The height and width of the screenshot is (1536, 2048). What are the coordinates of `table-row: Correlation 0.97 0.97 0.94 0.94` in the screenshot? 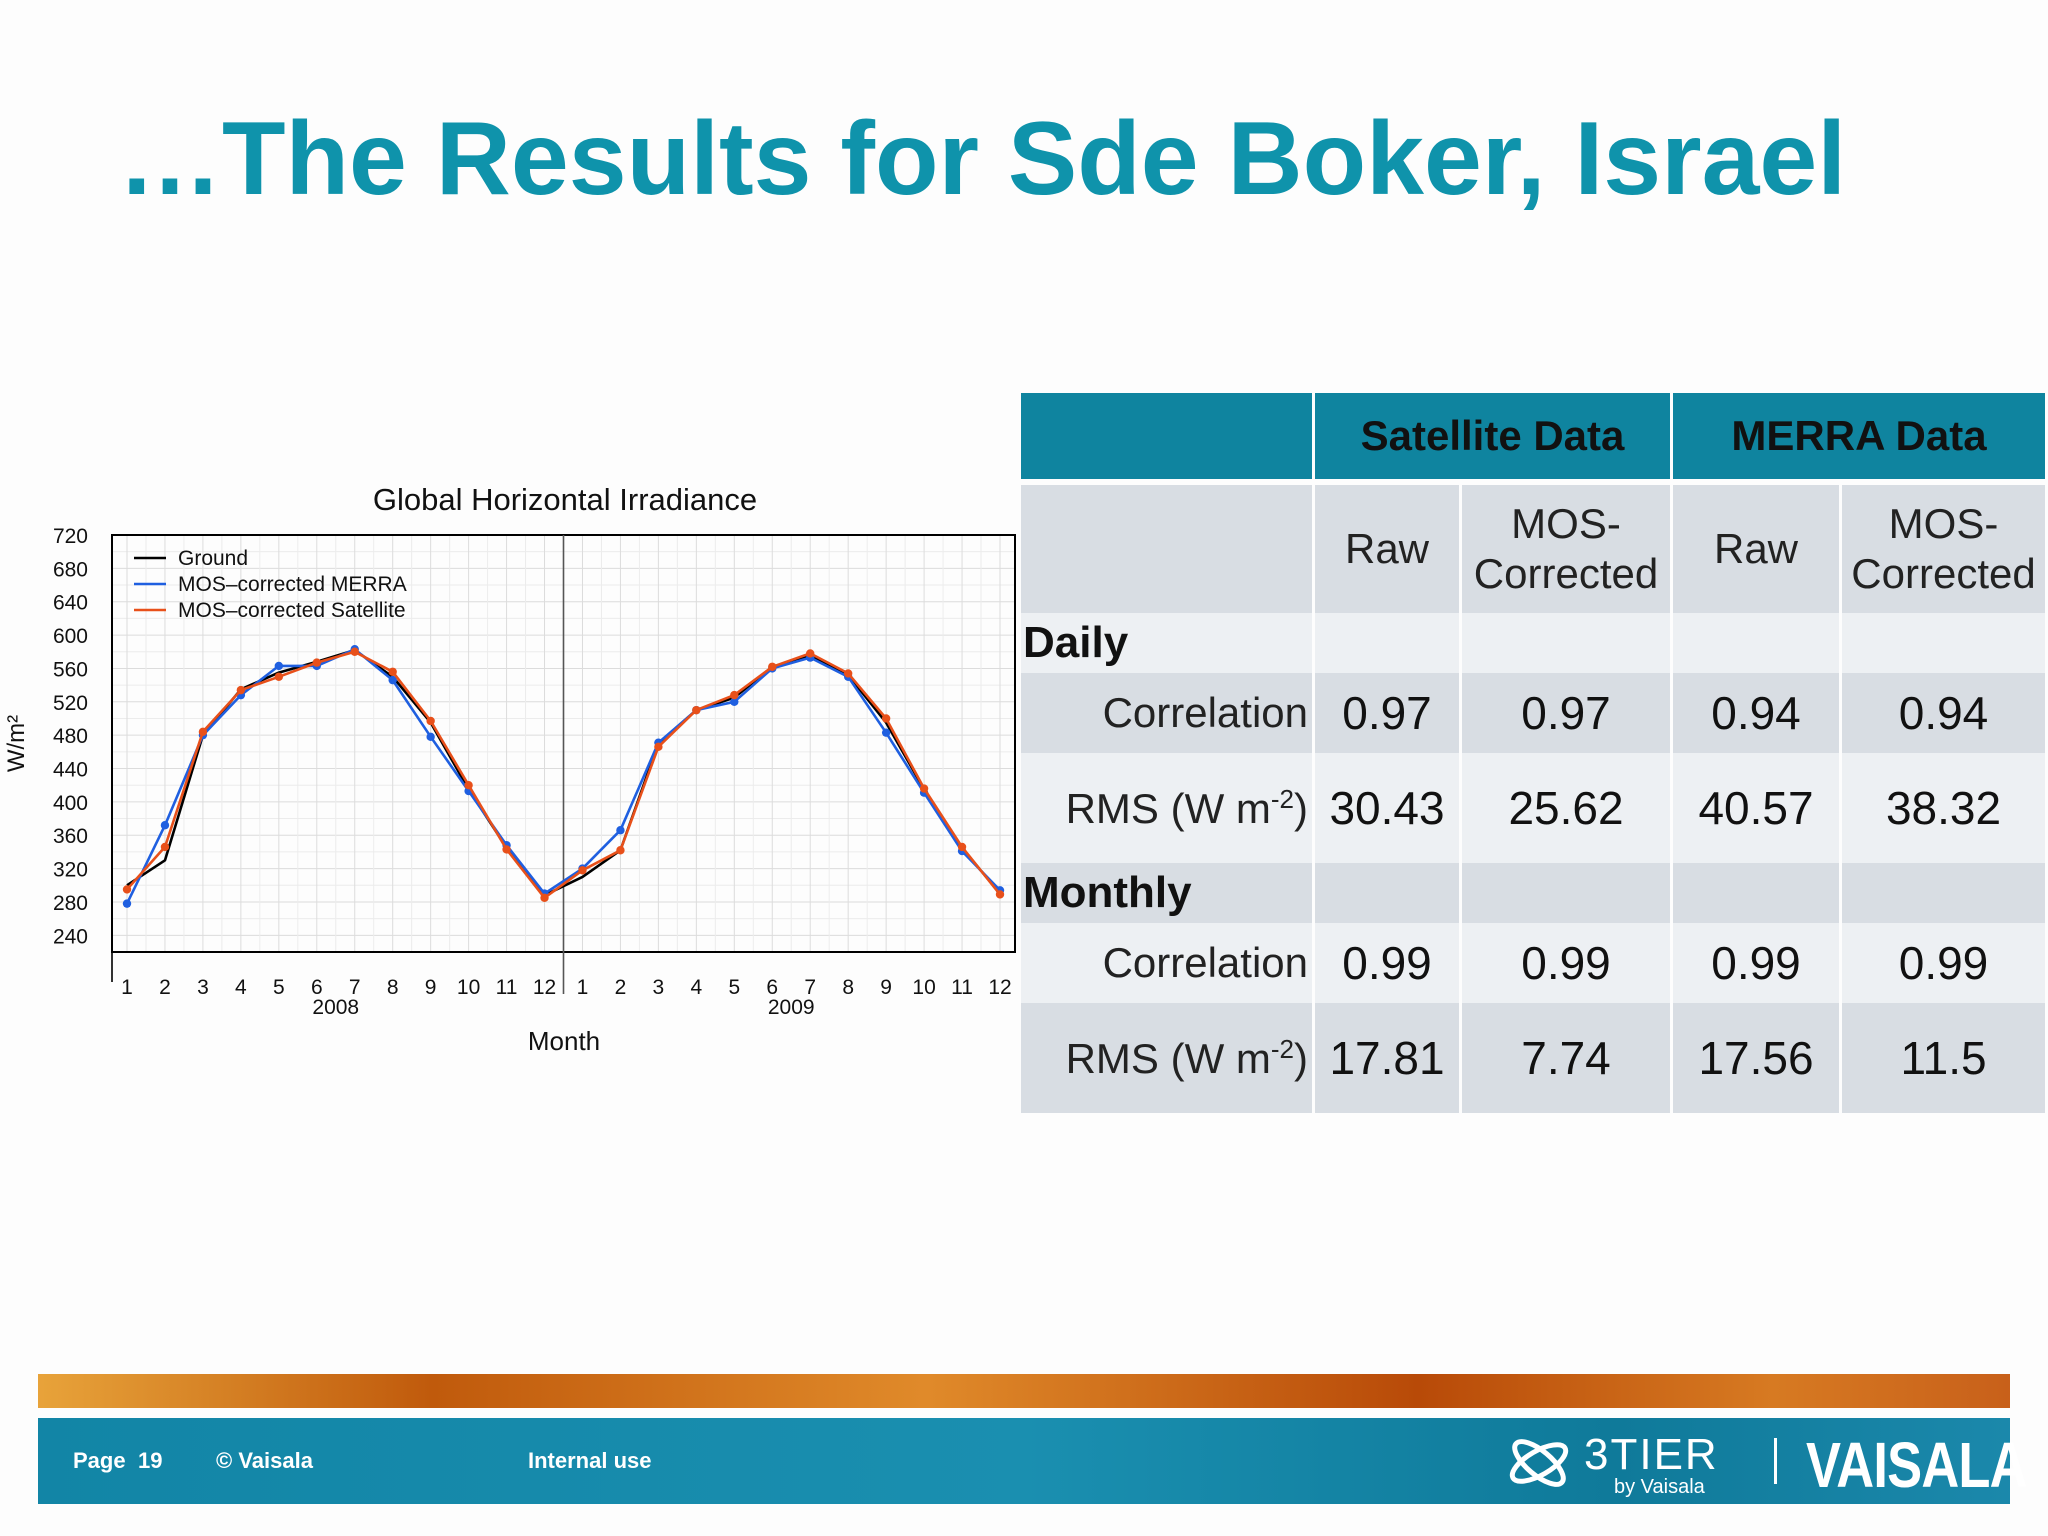 It's located at (1533, 713).